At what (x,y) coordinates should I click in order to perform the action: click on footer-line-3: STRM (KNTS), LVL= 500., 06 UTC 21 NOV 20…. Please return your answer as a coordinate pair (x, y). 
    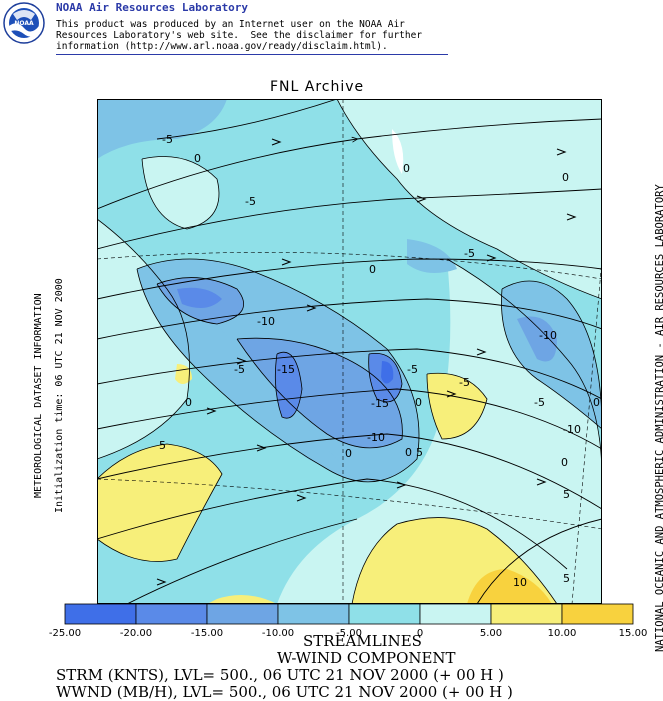
    Looking at the image, I should click on (280, 675).